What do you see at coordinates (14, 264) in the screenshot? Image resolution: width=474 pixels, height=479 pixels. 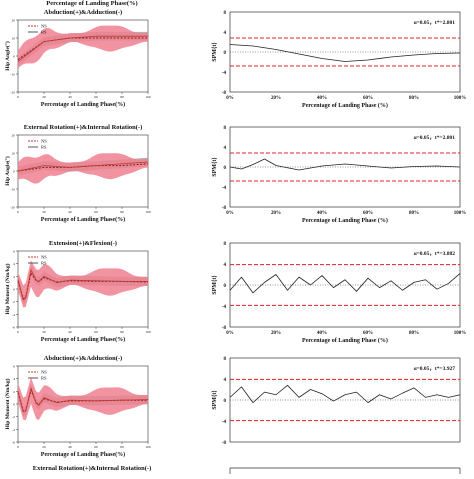 I see `y-tick-label: 4` at bounding box center [14, 264].